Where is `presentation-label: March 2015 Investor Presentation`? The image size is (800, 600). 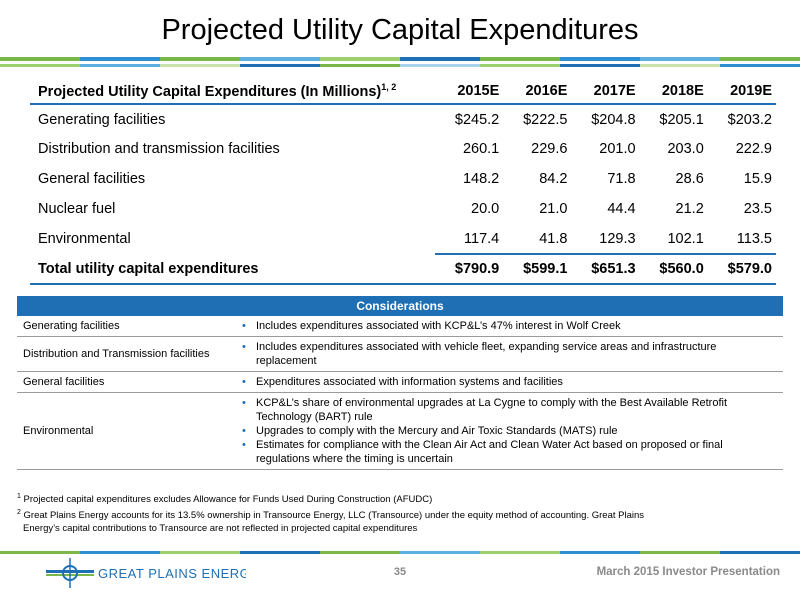
presentation-label: March 2015 Investor Presentation is located at coordinates (688, 572).